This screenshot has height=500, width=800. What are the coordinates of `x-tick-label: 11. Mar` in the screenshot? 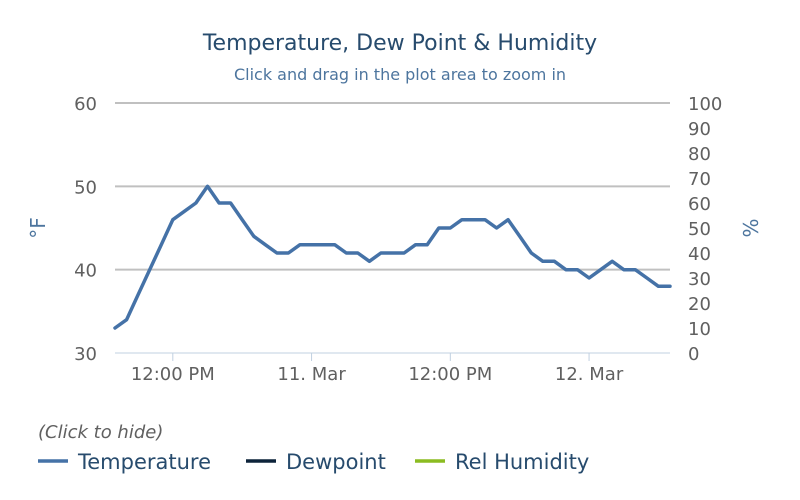 It's located at (311, 374).